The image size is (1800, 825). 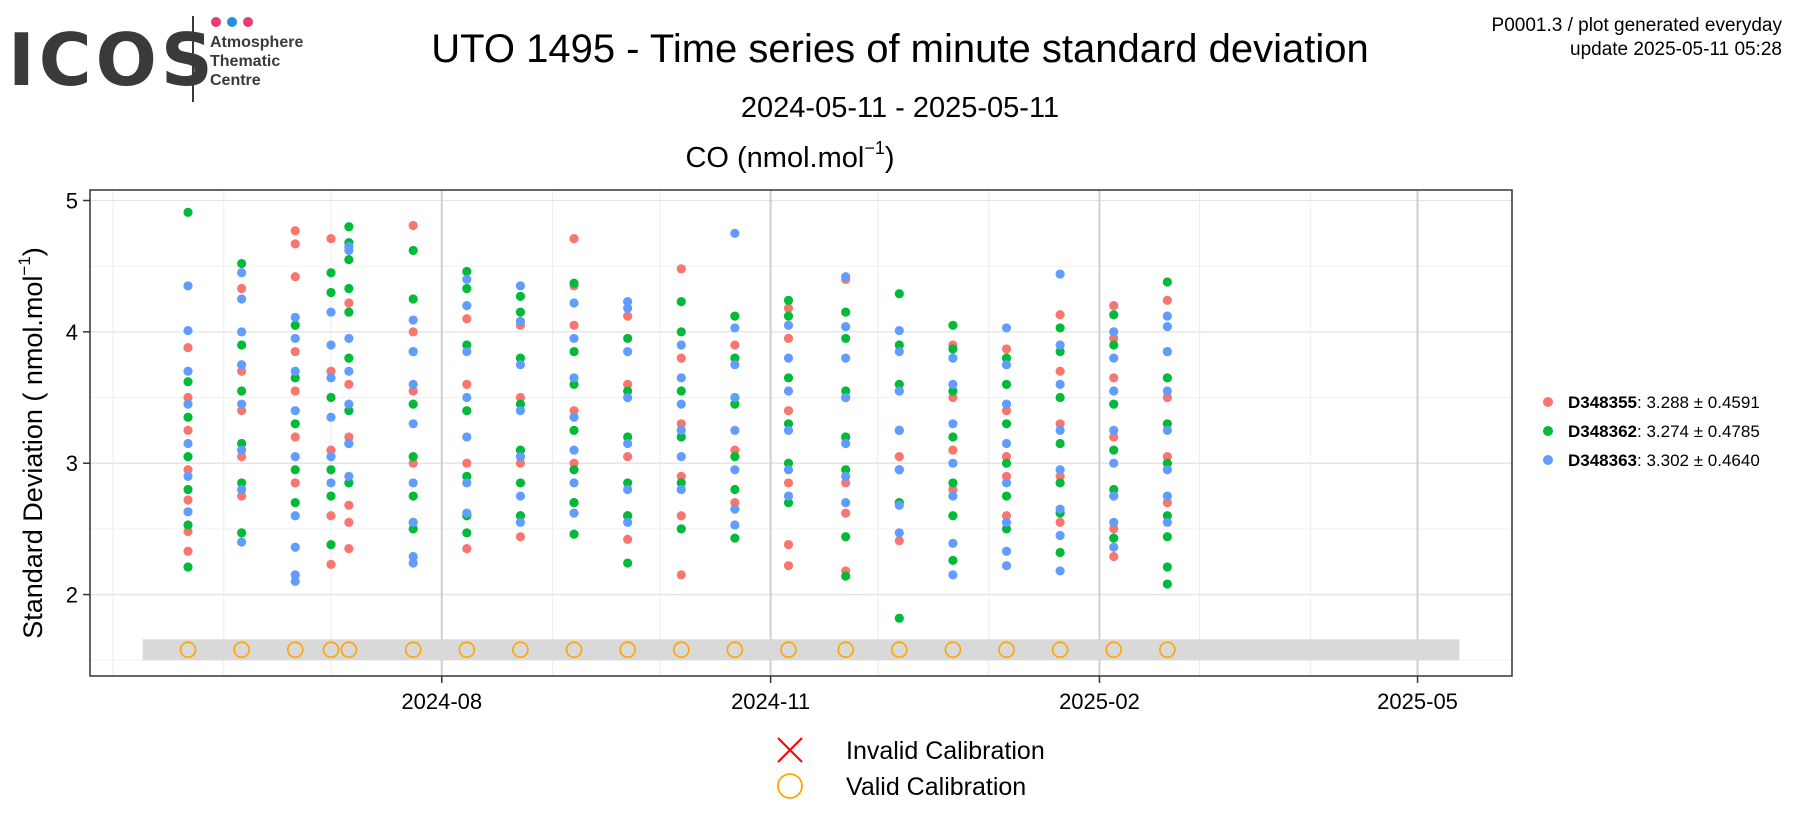 What do you see at coordinates (945, 751) in the screenshot?
I see `invalid-calibration-label: Invalid Calibration` at bounding box center [945, 751].